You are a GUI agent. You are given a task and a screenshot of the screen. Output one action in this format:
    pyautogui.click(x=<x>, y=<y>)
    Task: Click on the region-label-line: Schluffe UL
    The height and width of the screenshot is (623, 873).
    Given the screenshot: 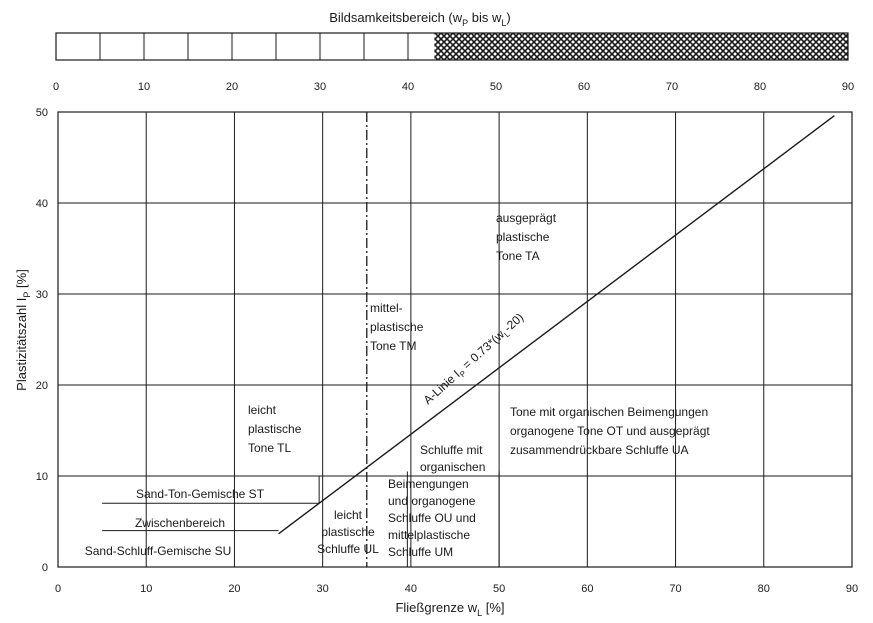 What is the action you would take?
    pyautogui.click(x=348, y=549)
    